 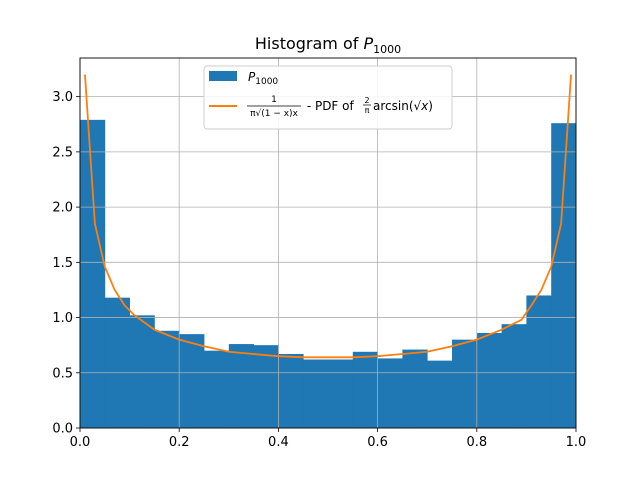 What do you see at coordinates (309, 43) in the screenshot?
I see `chart-title-main: Histogram of` at bounding box center [309, 43].